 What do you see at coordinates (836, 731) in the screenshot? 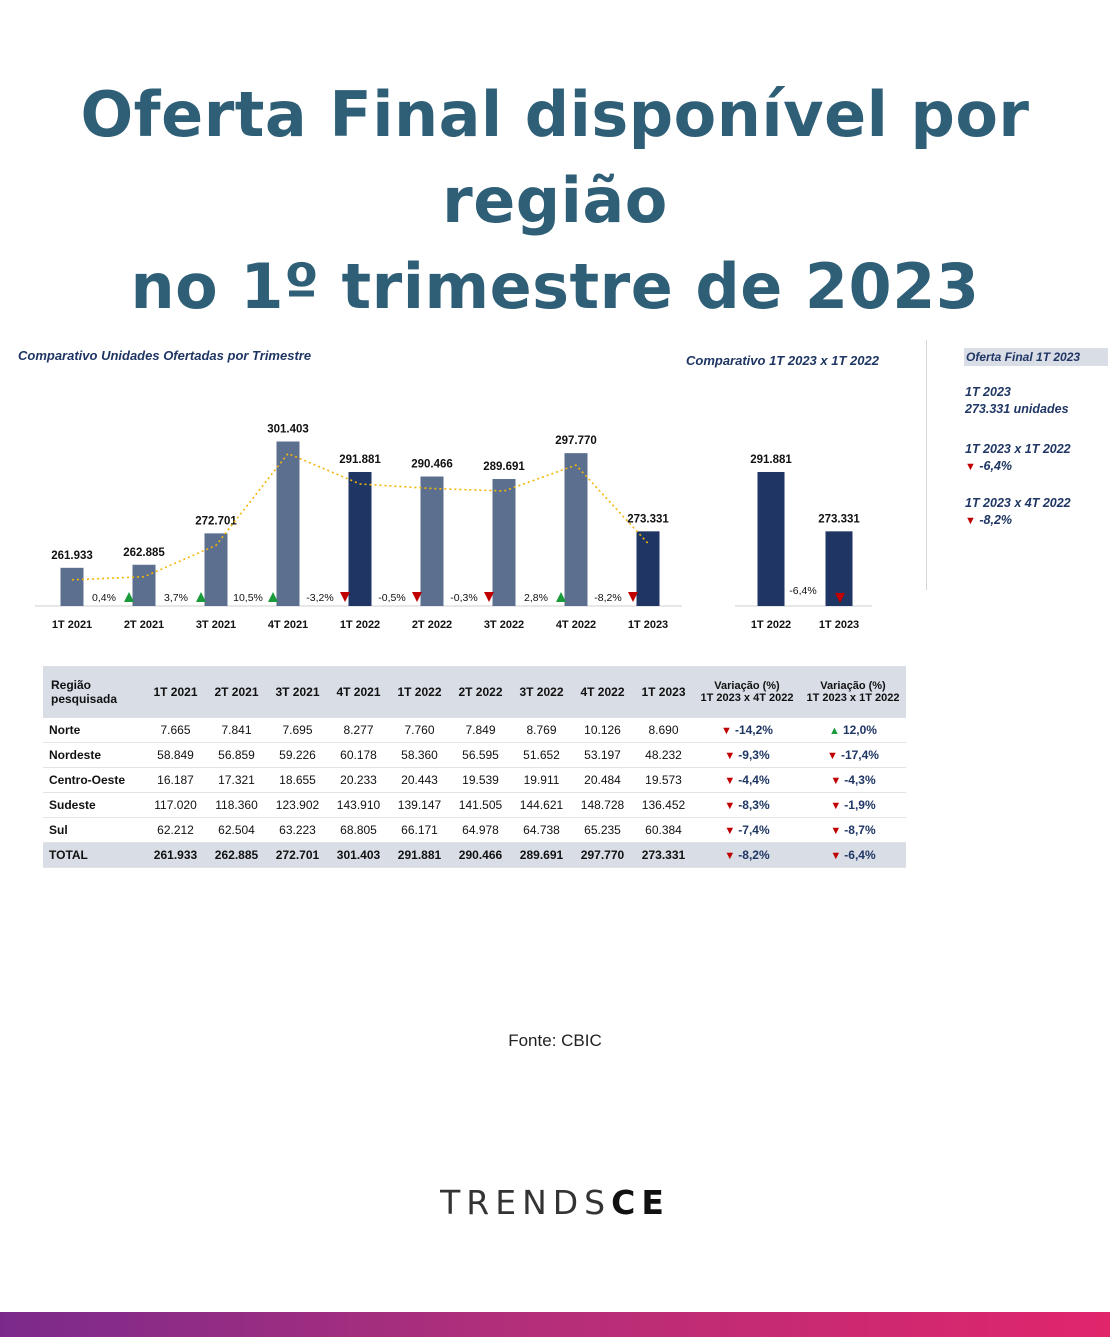
I see `up-arrow-icon: ▲` at bounding box center [836, 731].